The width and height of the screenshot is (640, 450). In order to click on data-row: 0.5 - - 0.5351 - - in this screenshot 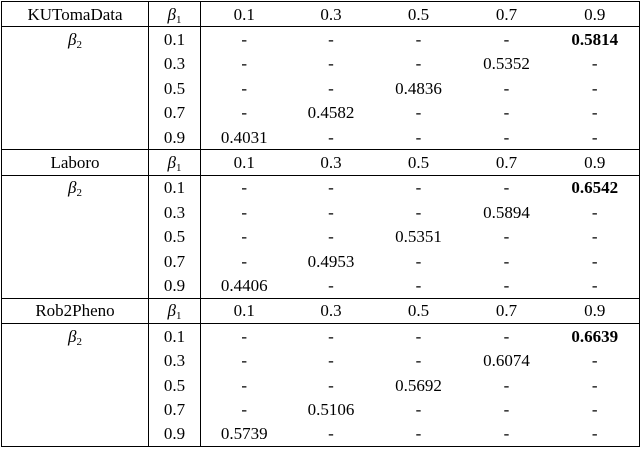, I will do `click(320, 236)`.